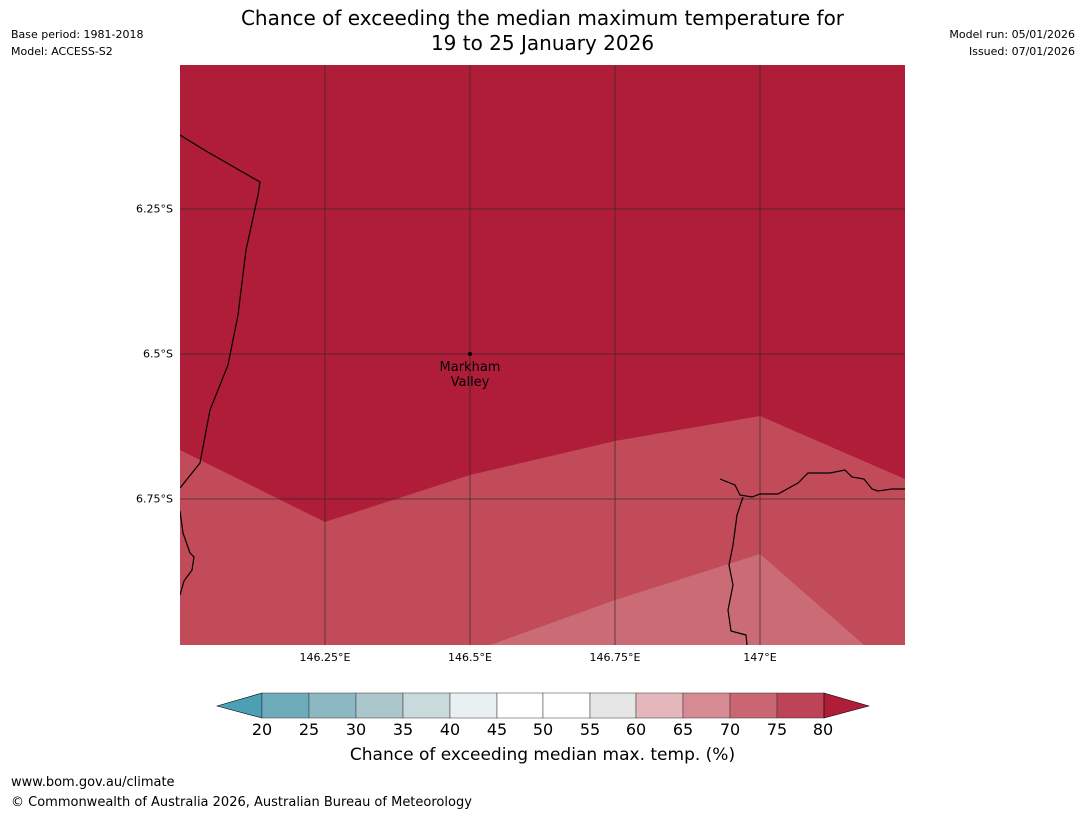 The image size is (1085, 816). I want to click on header-right-meta: Model run: 05/01/2026 Issued: 07/01/2026, so click(1012, 43).